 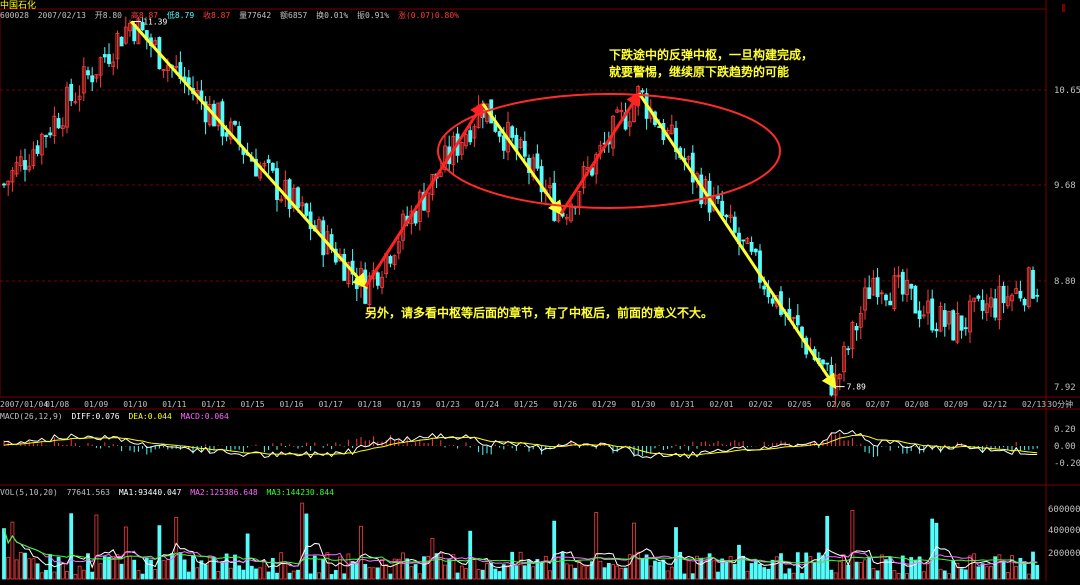 What do you see at coordinates (332, 15) in the screenshot?
I see `quote-turnover: 换0.01%` at bounding box center [332, 15].